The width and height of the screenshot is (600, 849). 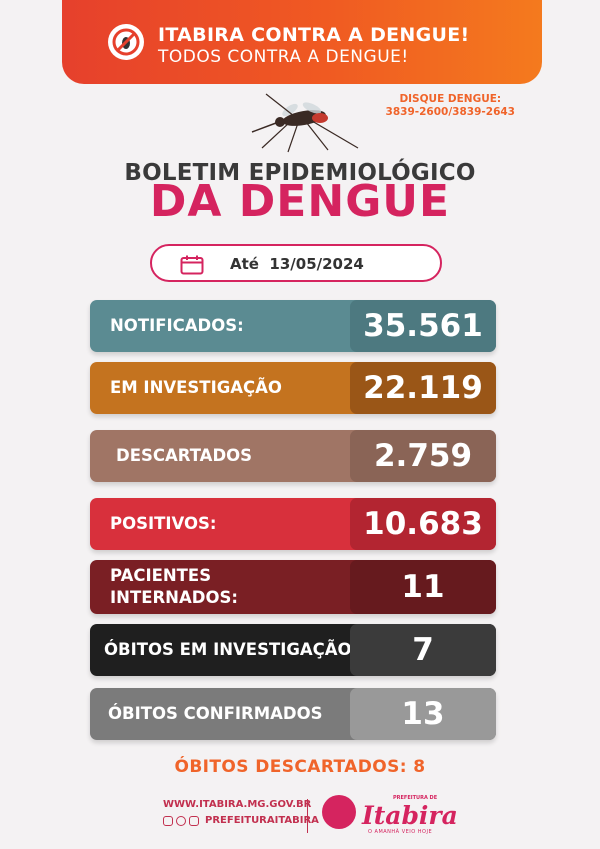 What do you see at coordinates (415, 798) in the screenshot?
I see `logo-prefix: PREFEITURA DE` at bounding box center [415, 798].